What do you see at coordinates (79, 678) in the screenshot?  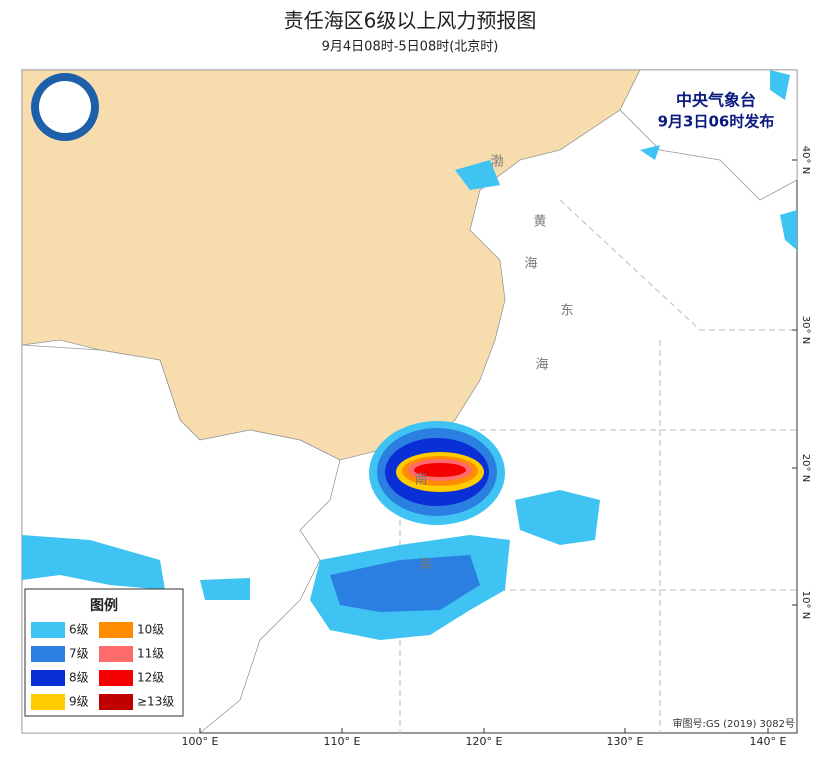 I see `legend-label: 8级` at bounding box center [79, 678].